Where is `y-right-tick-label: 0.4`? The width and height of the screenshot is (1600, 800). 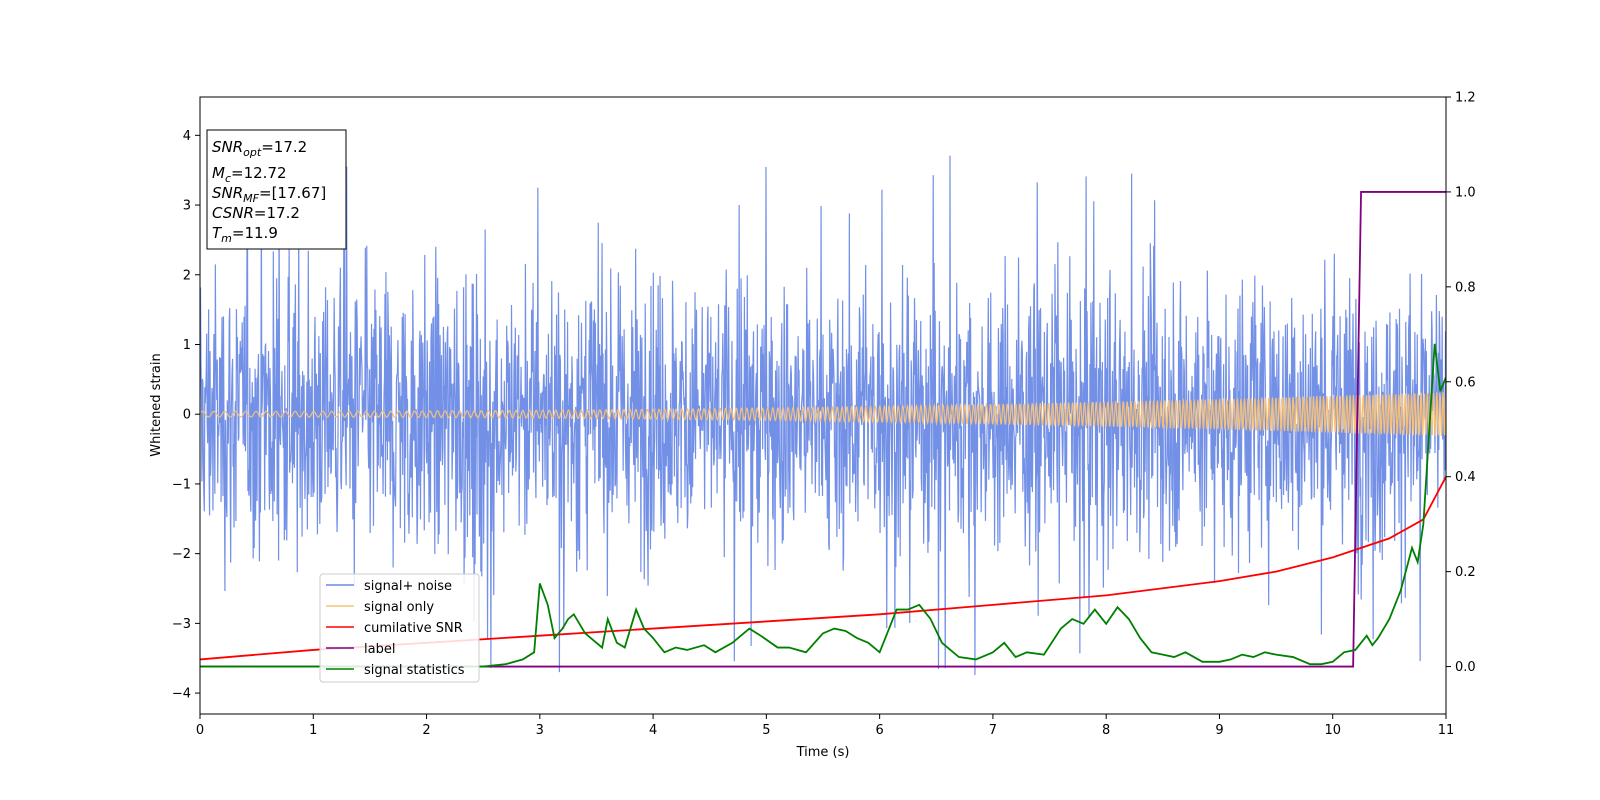 y-right-tick-label: 0.4 is located at coordinates (1465, 477).